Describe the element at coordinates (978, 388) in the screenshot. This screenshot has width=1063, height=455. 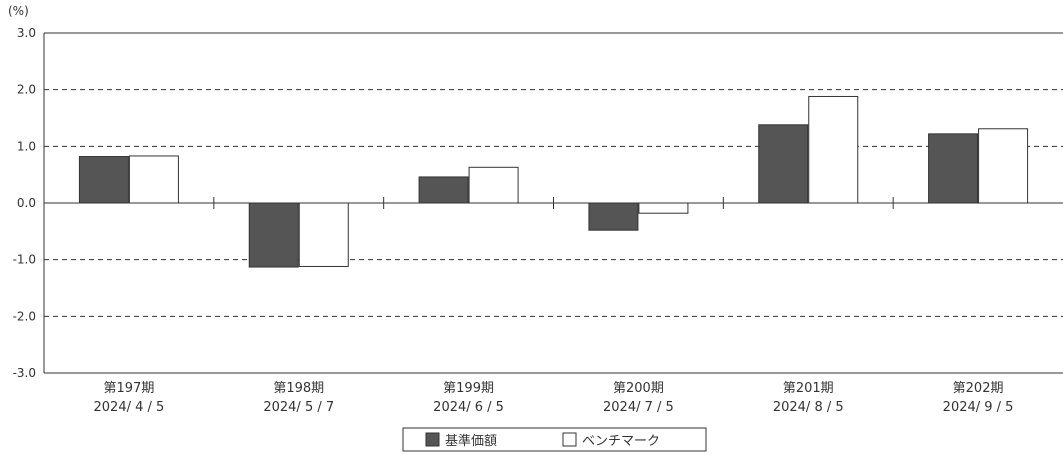
I see `x-category-label: 第202期` at that location.